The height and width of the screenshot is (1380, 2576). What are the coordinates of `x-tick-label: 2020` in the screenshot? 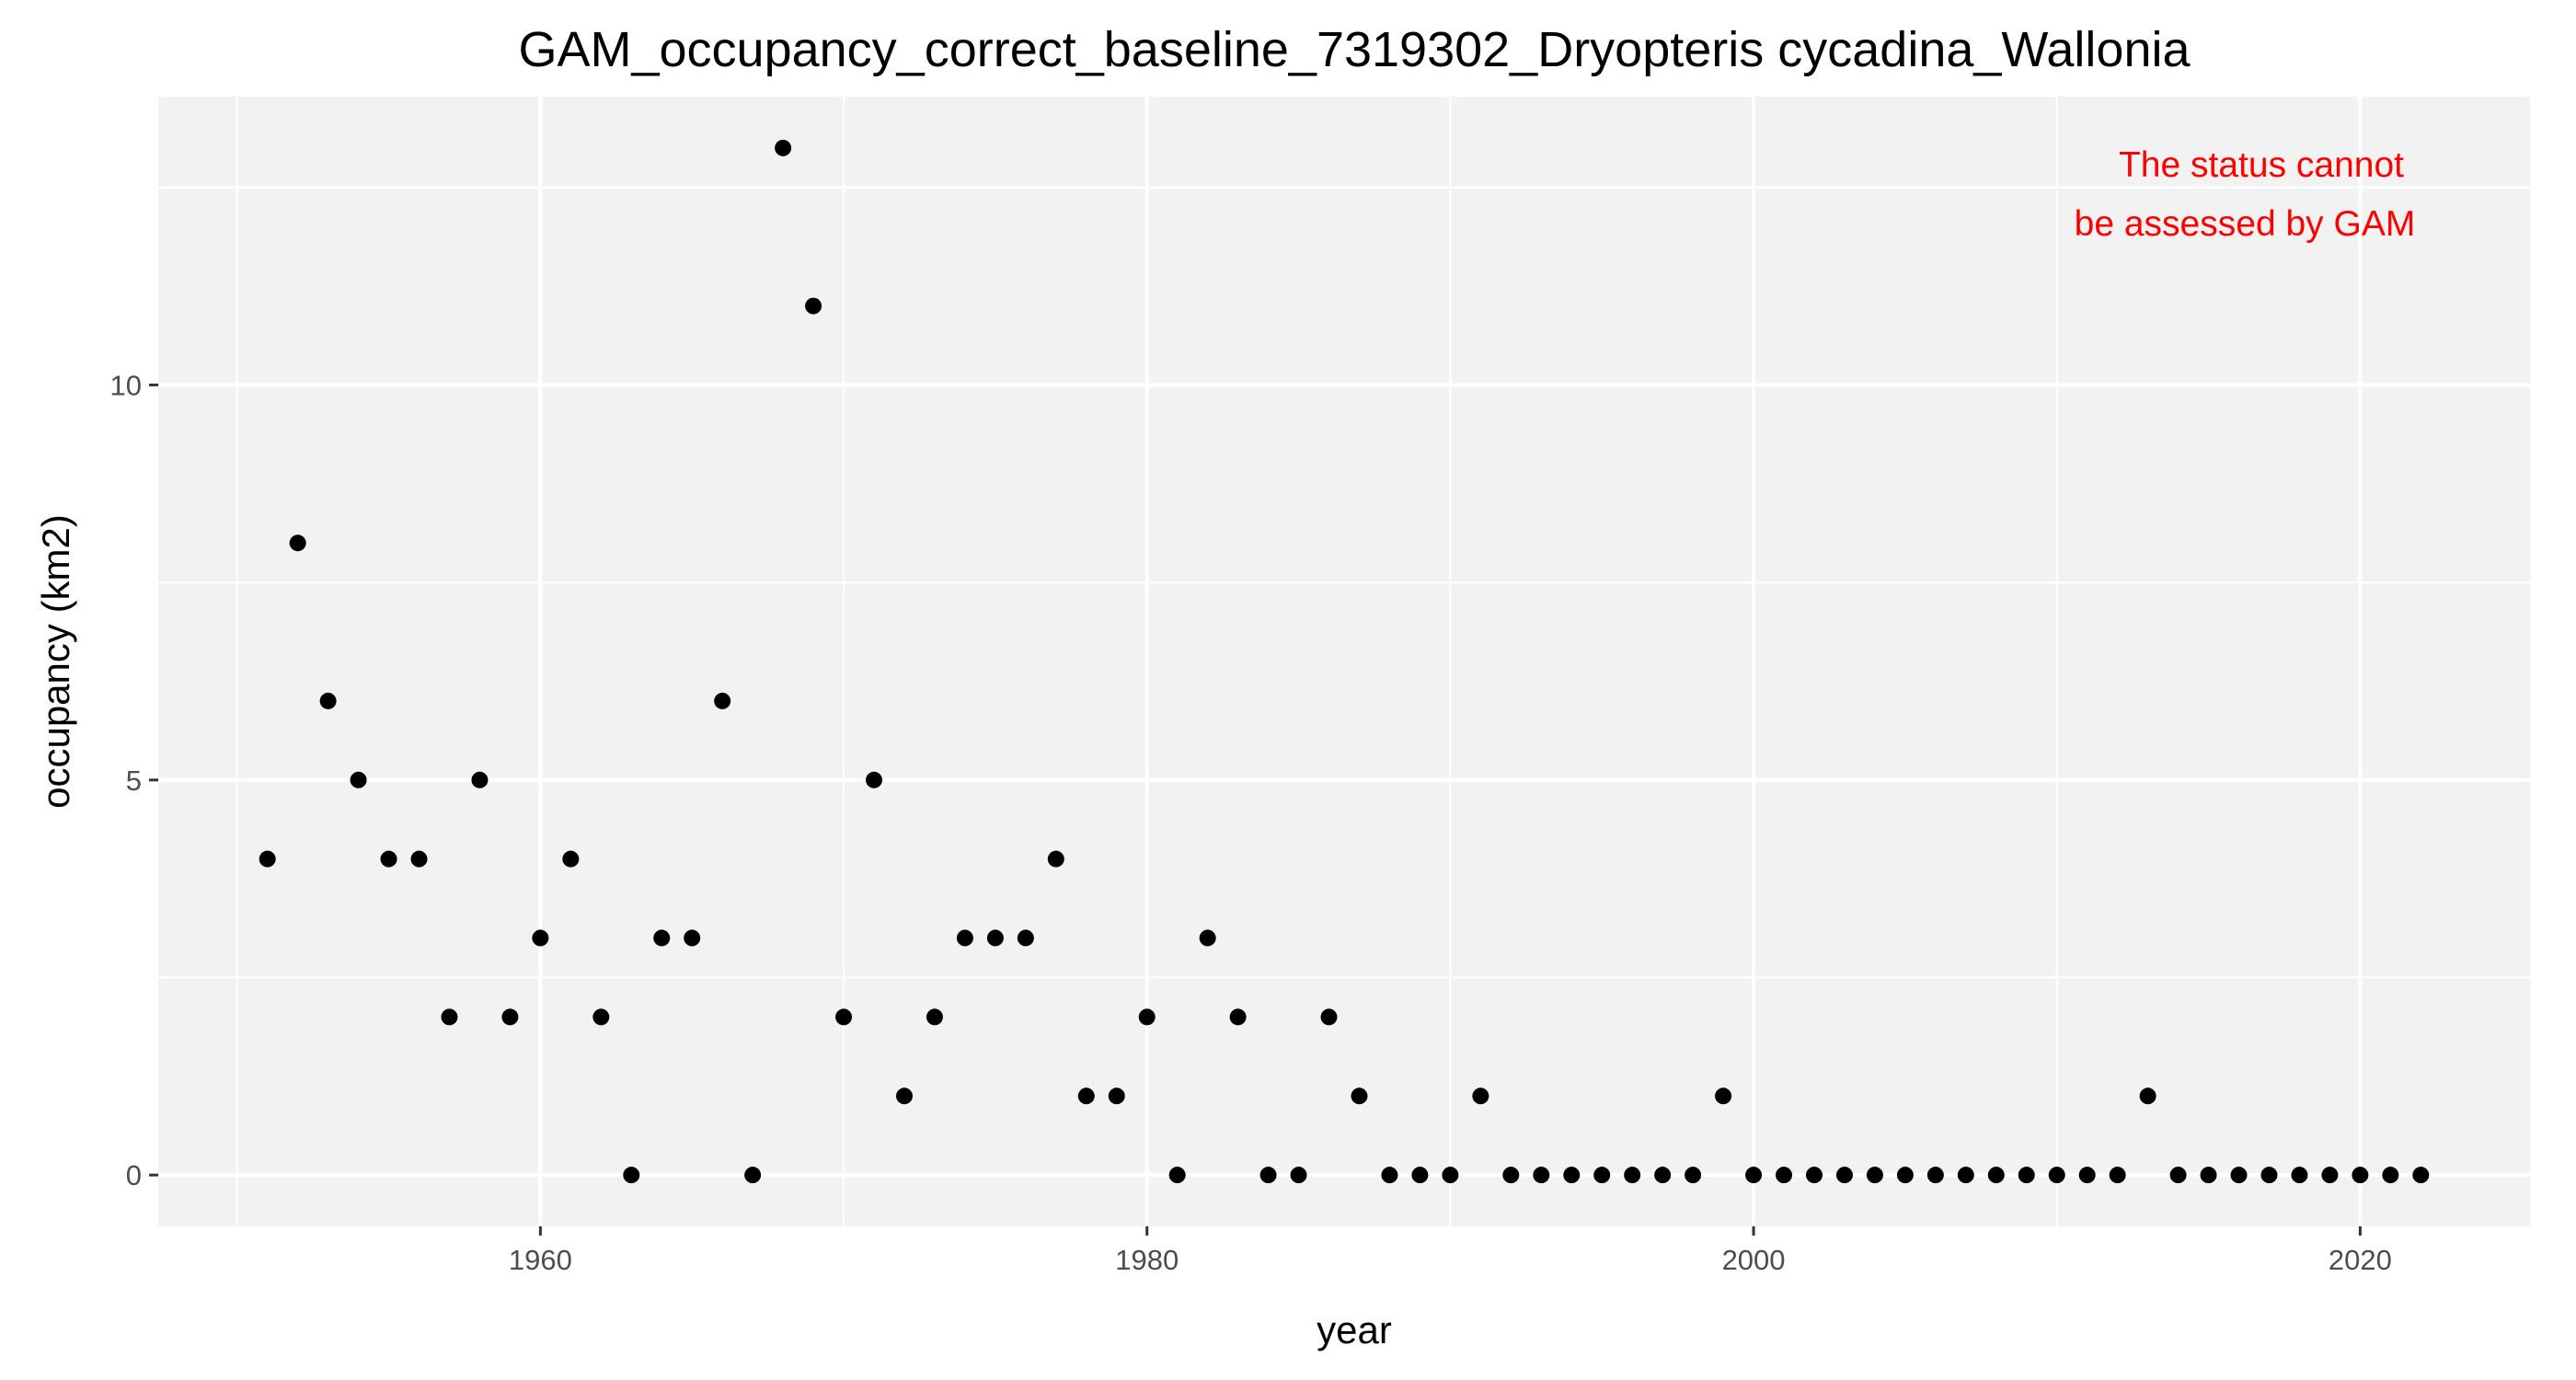 It's located at (2360, 1260).